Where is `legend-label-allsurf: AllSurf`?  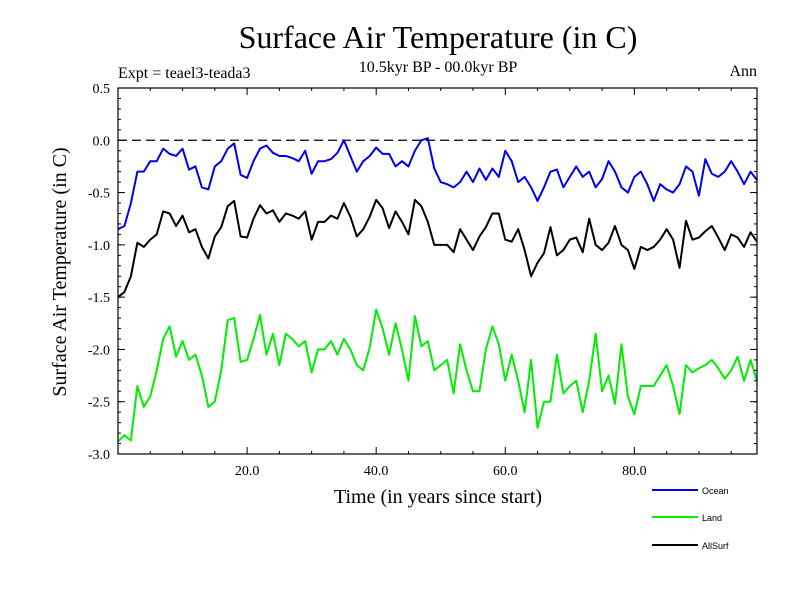 legend-label-allsurf: AllSurf is located at coordinates (715, 546).